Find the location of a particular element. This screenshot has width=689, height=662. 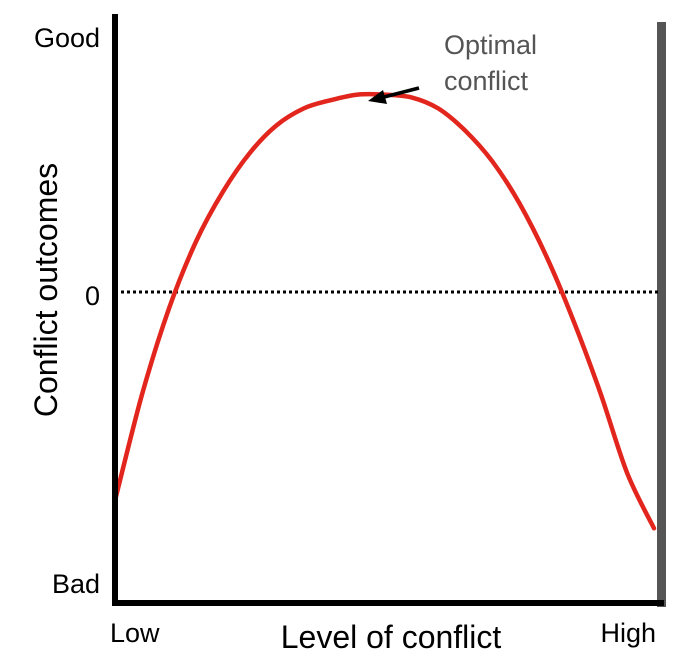

y-tick-label-bad: Bad is located at coordinates (76, 584).